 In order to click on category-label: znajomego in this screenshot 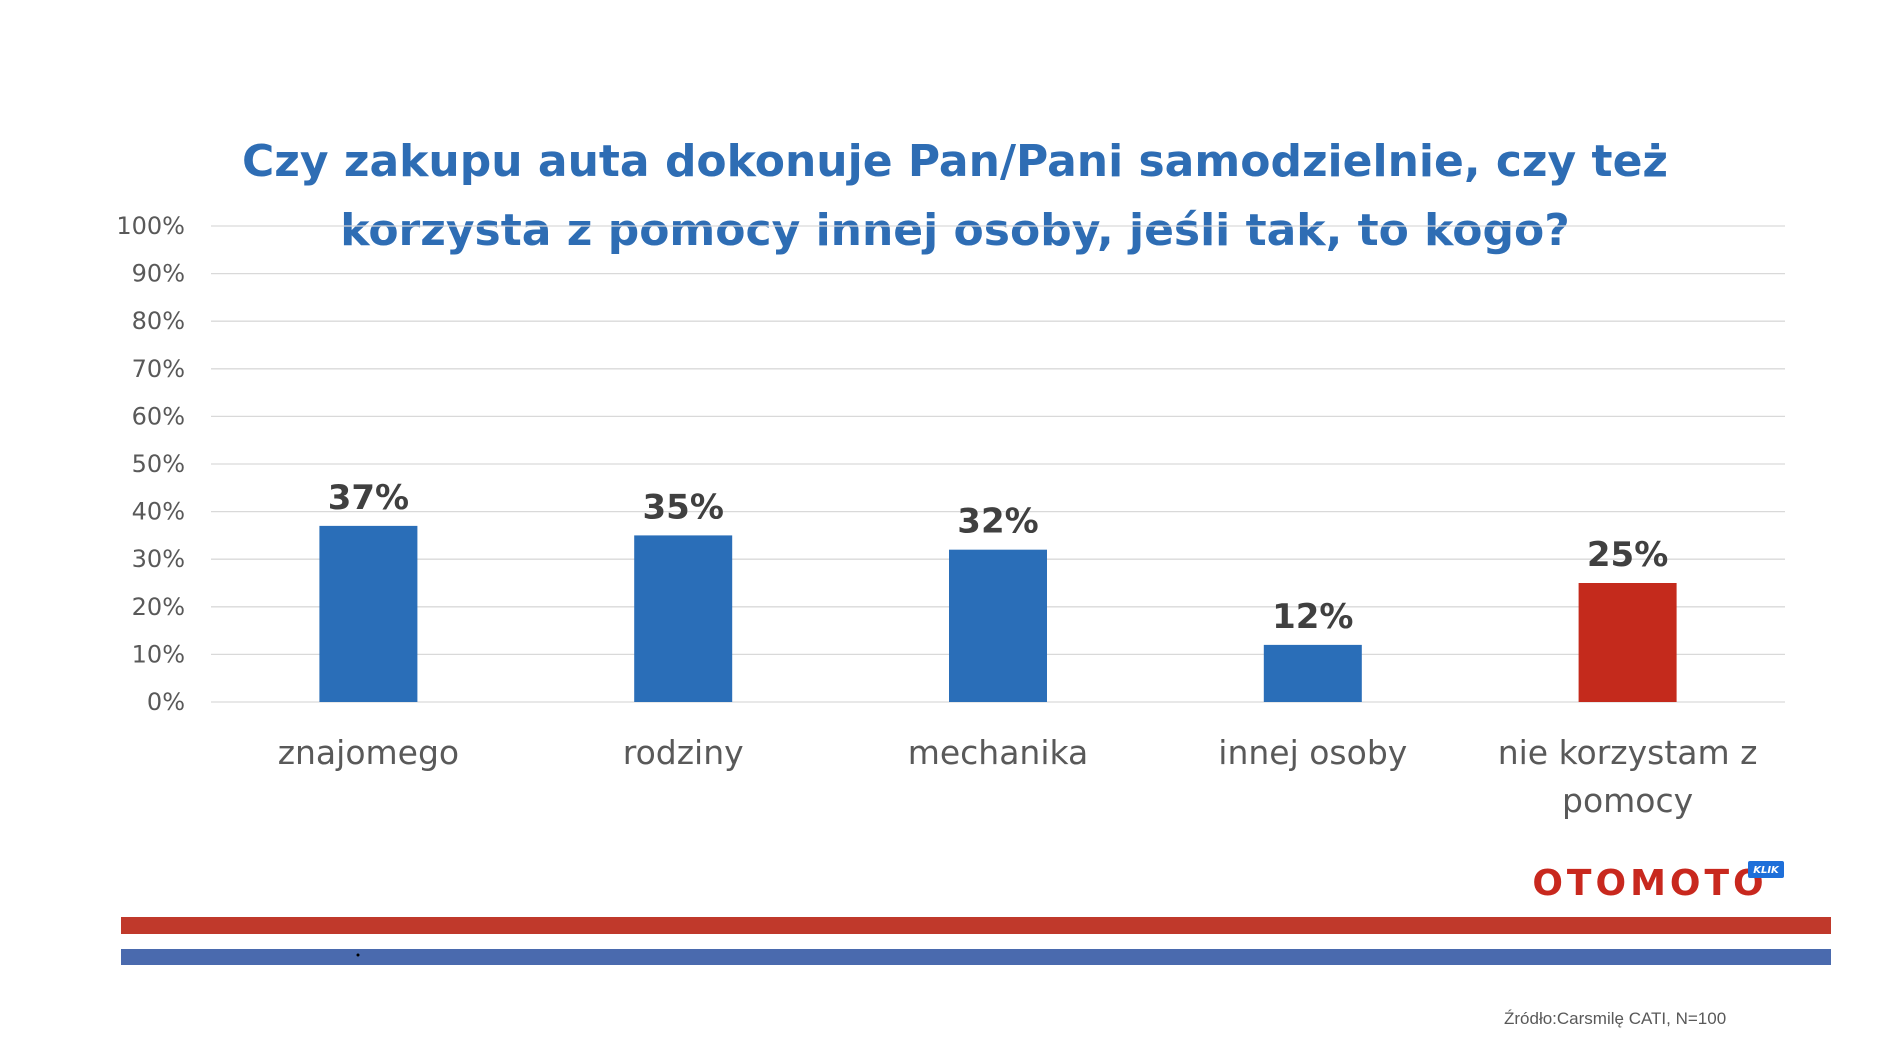, I will do `click(368, 752)`.